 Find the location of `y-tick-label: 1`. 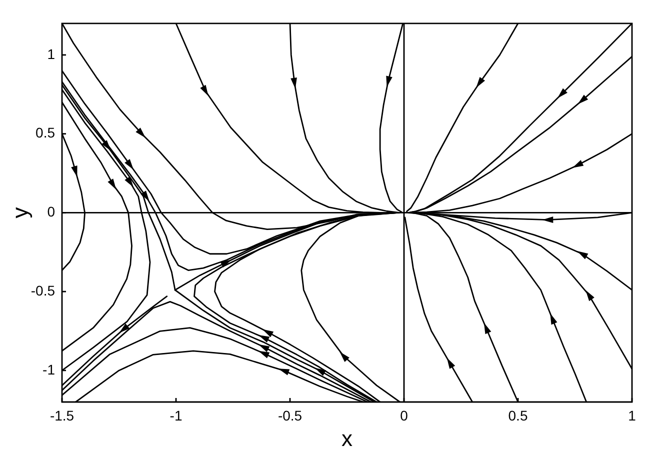

y-tick-label: 1 is located at coordinates (51, 54).